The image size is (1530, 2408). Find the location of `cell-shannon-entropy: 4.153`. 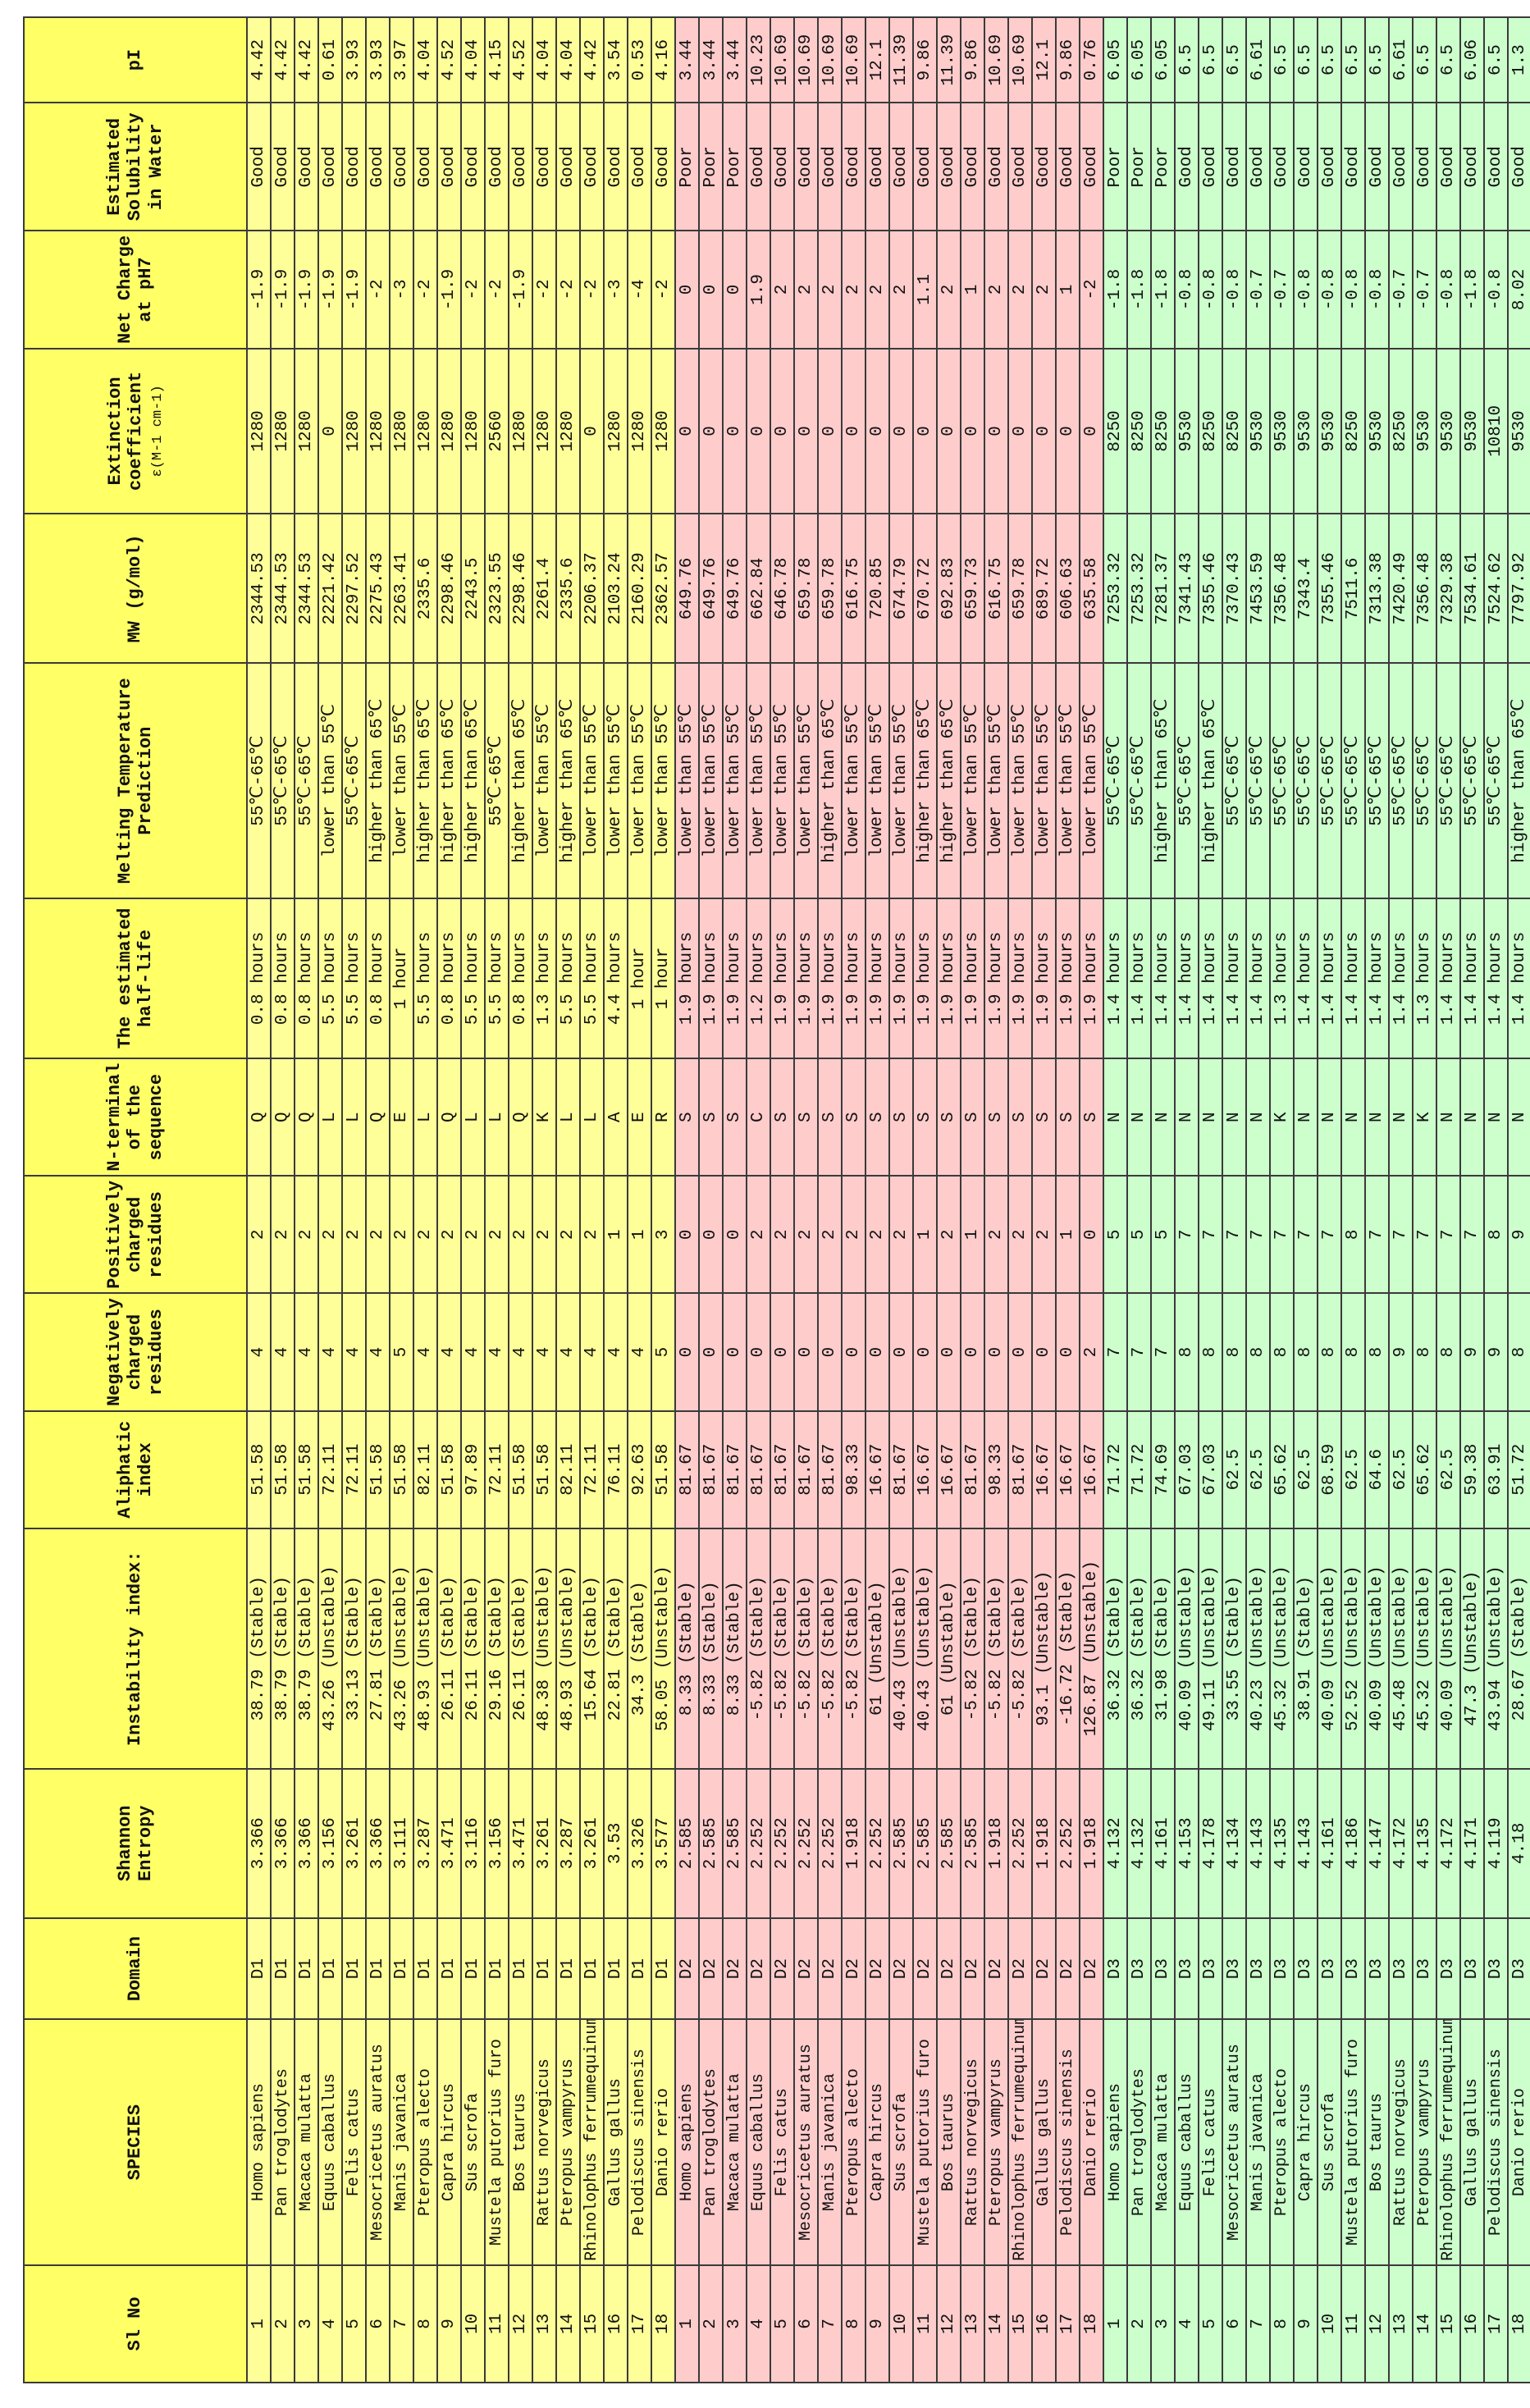

cell-shannon-entropy: 4.153 is located at coordinates (1187, 1843).